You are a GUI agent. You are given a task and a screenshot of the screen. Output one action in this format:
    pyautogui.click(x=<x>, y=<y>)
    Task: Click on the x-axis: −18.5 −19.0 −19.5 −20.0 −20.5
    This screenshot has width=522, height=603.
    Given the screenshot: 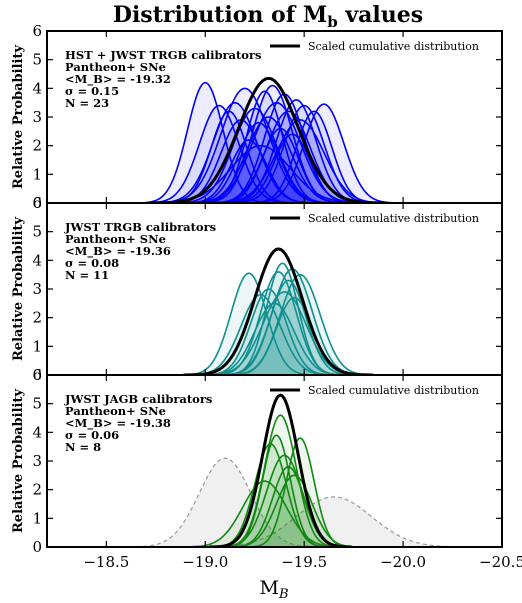 What is the action you would take?
    pyautogui.click(x=302, y=562)
    